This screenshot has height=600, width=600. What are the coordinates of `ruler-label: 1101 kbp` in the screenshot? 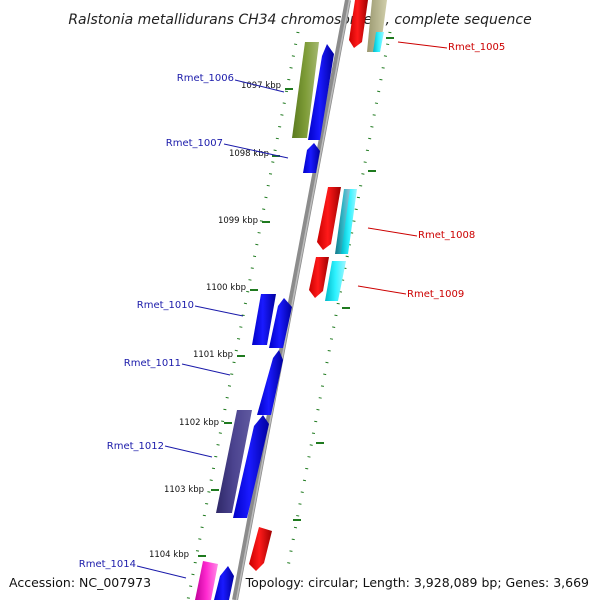 It's located at (213, 355).